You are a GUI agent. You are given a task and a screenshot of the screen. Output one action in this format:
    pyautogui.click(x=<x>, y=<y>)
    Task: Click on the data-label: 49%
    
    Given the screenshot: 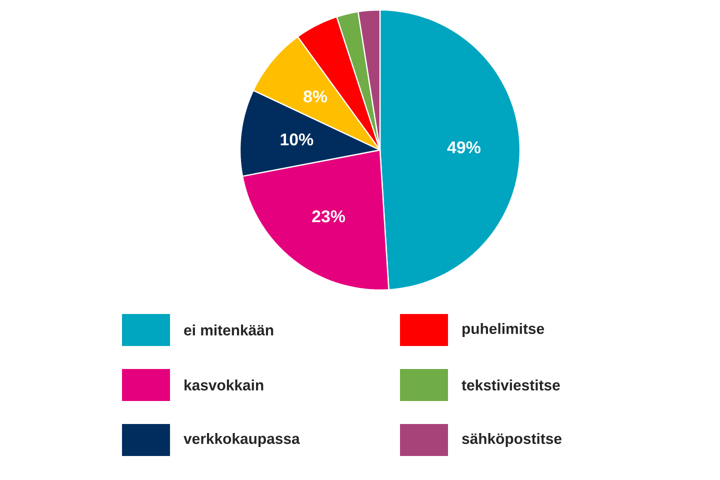 What is the action you would take?
    pyautogui.click(x=463, y=147)
    